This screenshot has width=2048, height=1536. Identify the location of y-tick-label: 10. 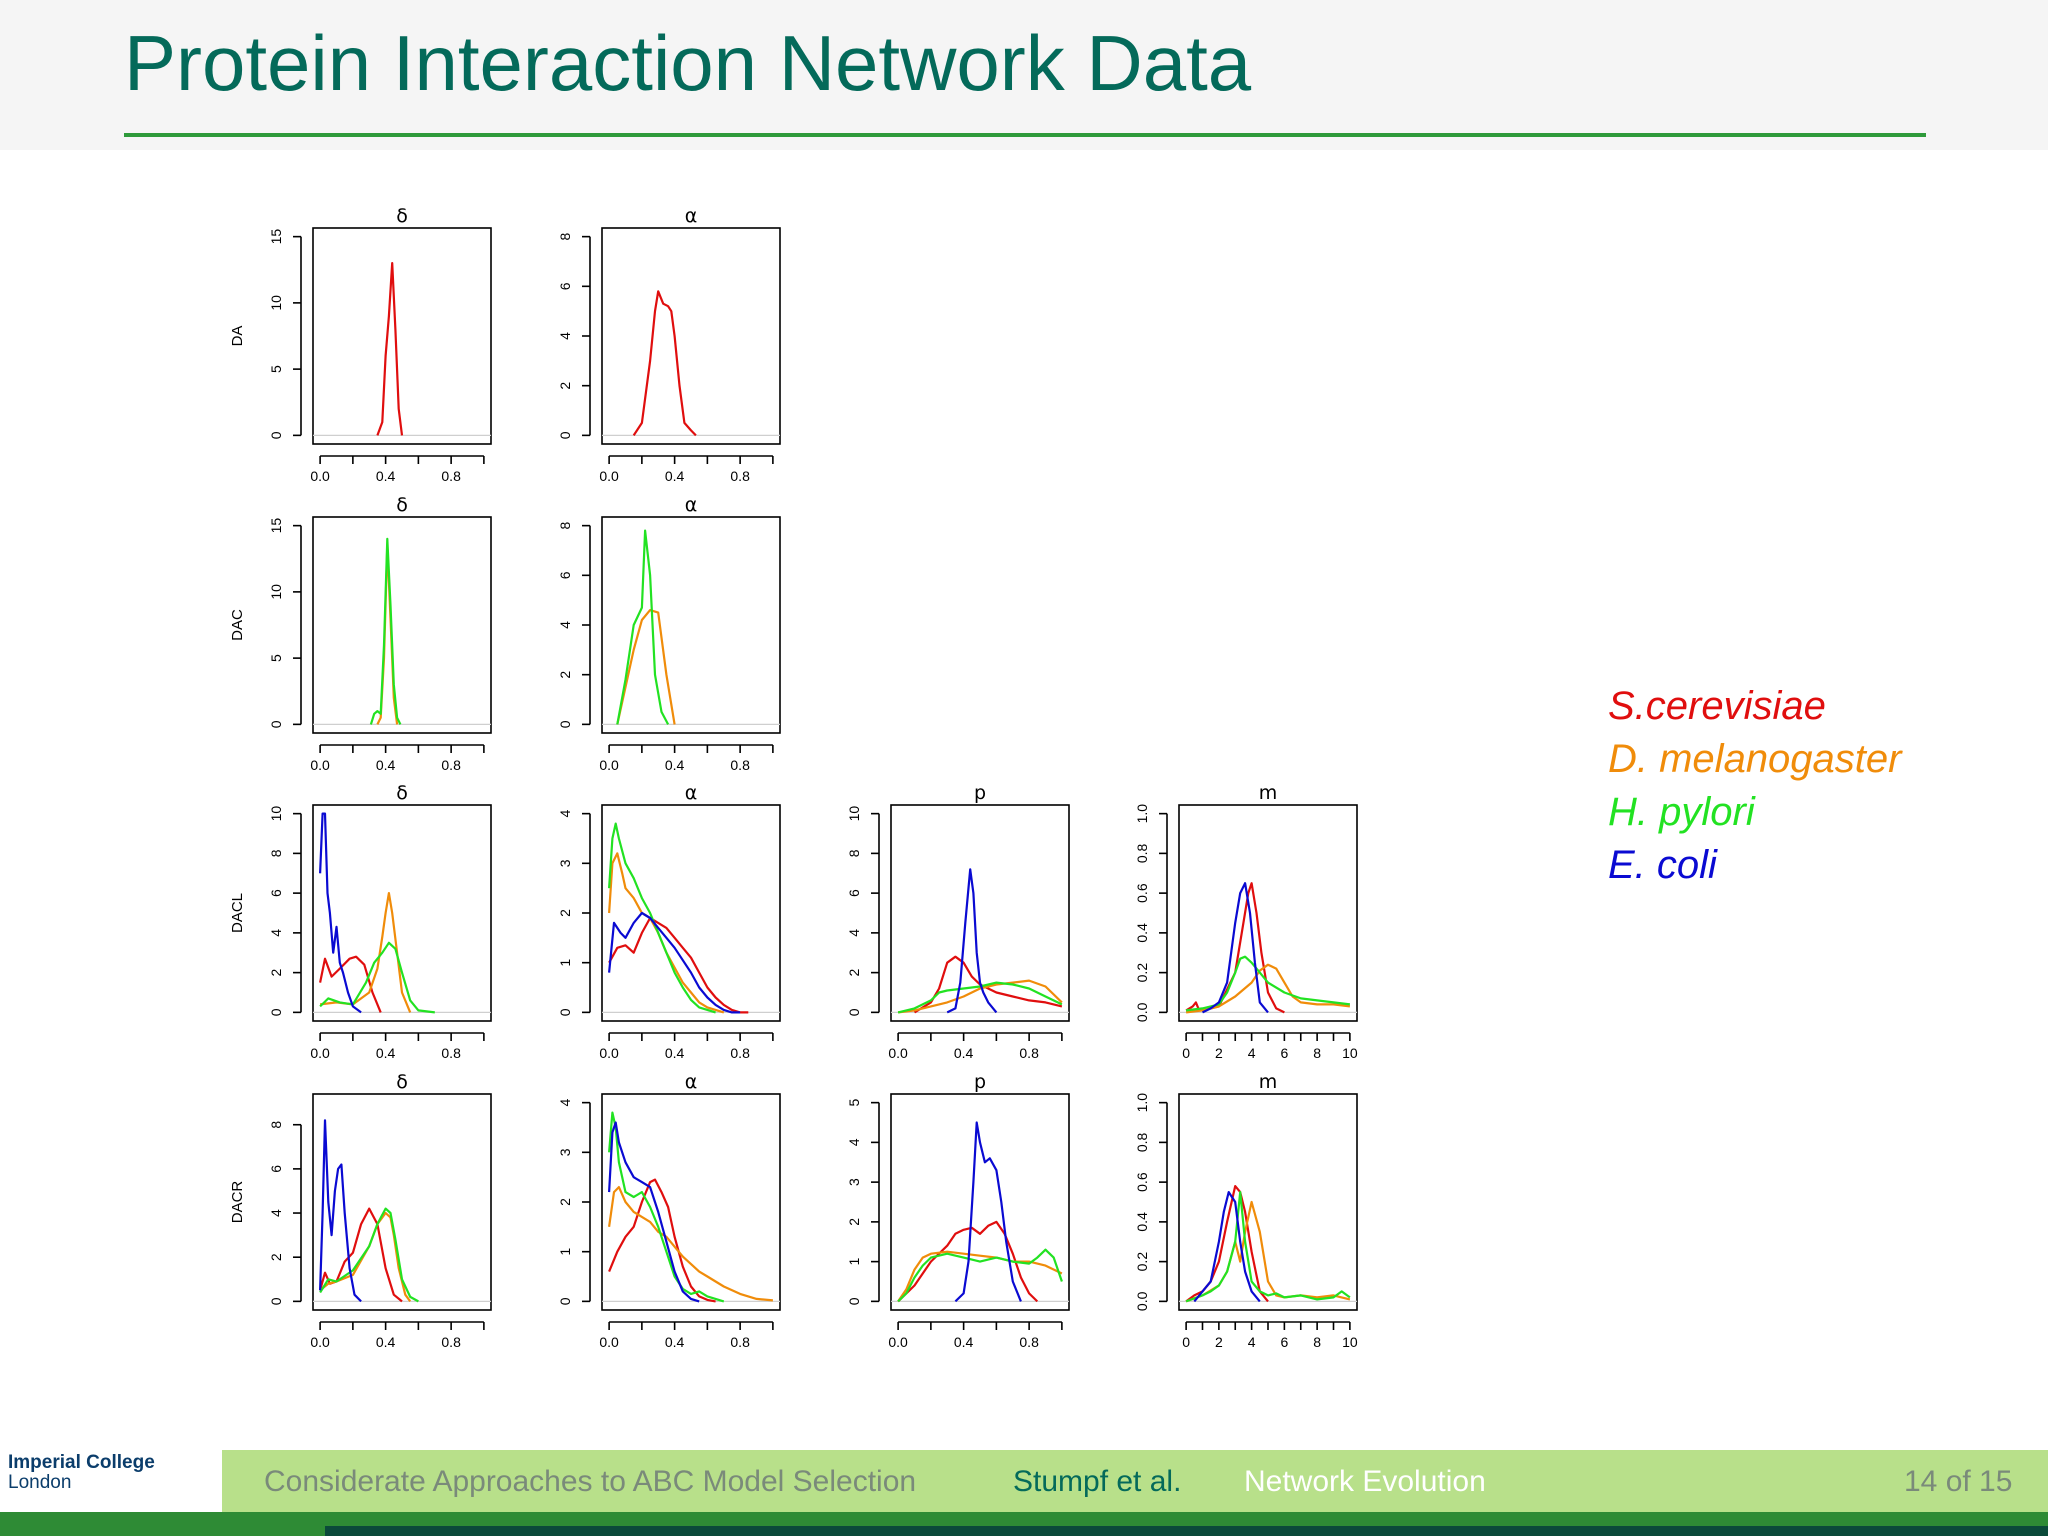
(276, 592).